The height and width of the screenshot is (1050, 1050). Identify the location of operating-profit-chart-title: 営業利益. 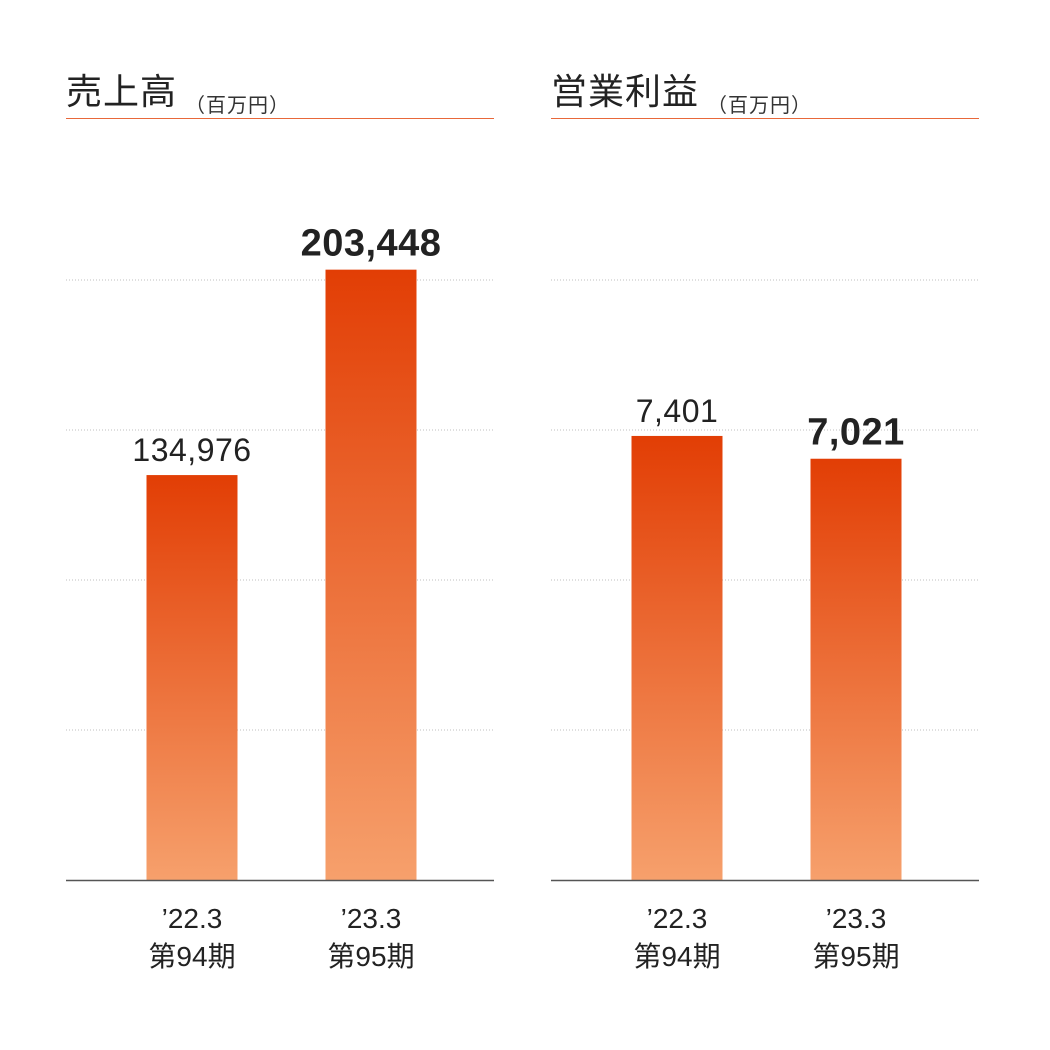
(625, 91).